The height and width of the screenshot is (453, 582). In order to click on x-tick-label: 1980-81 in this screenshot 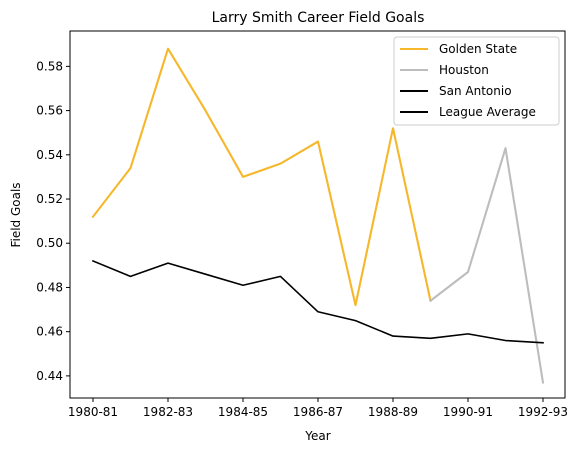, I will do `click(93, 412)`.